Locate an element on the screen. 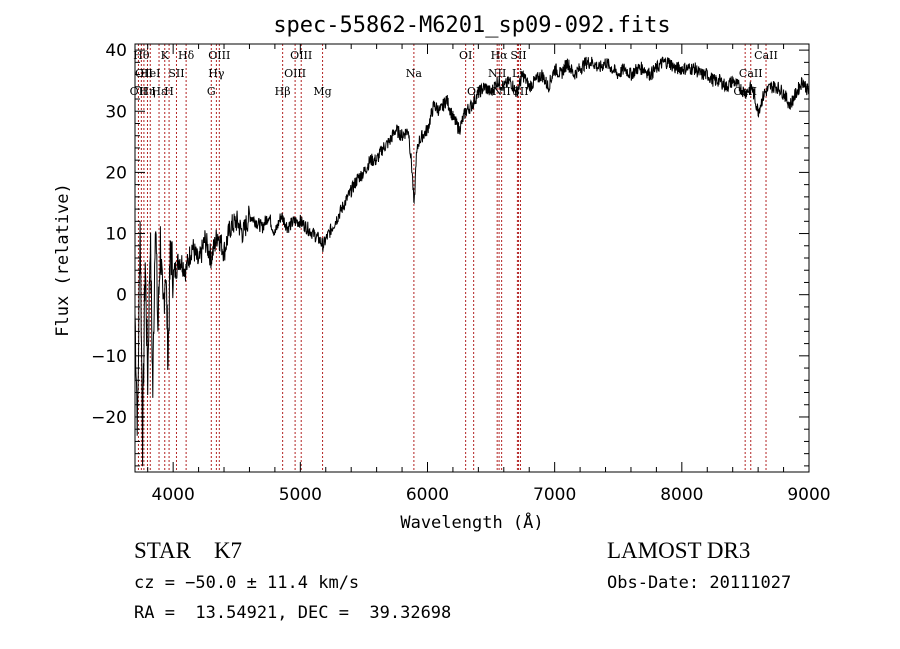 The height and width of the screenshot is (649, 900). x-tick-label: 9000 is located at coordinates (808, 495).